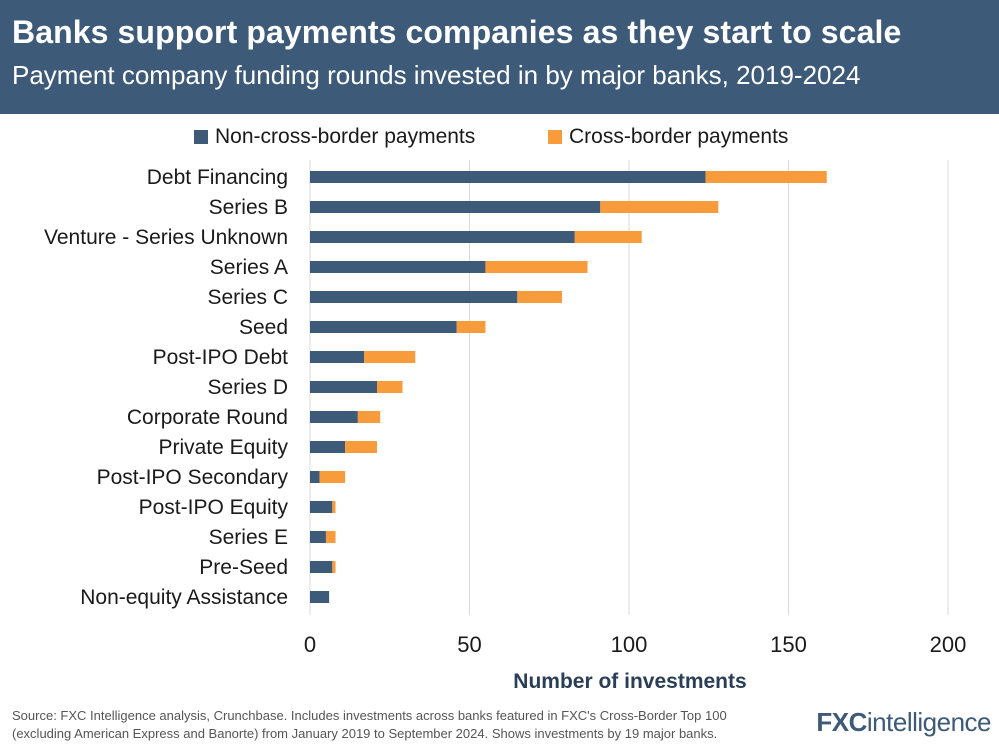 This screenshot has width=999, height=749. What do you see at coordinates (243, 567) in the screenshot?
I see `category-label: Pre-Seed` at bounding box center [243, 567].